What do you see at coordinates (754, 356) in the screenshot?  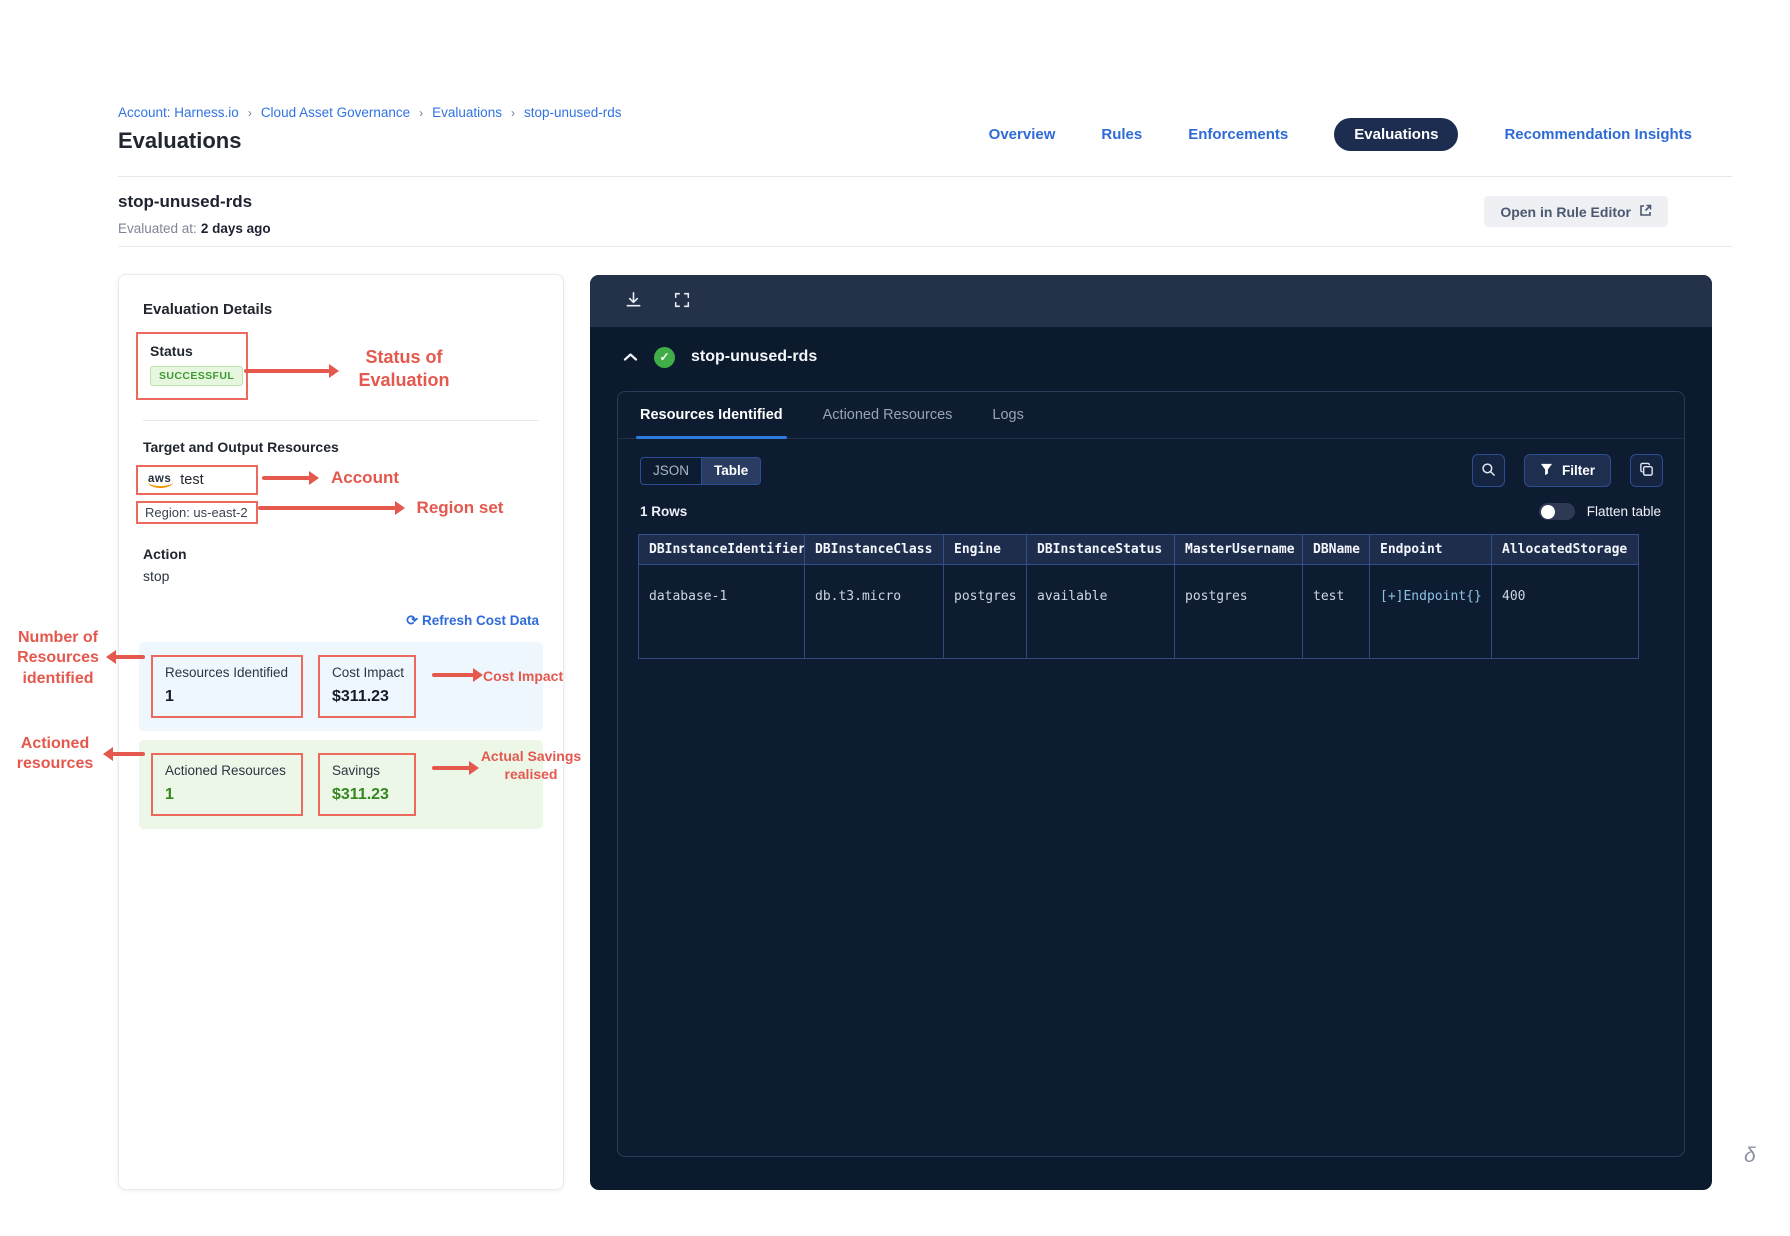 I see `viewer-rule-name: stop-unused-rds` at bounding box center [754, 356].